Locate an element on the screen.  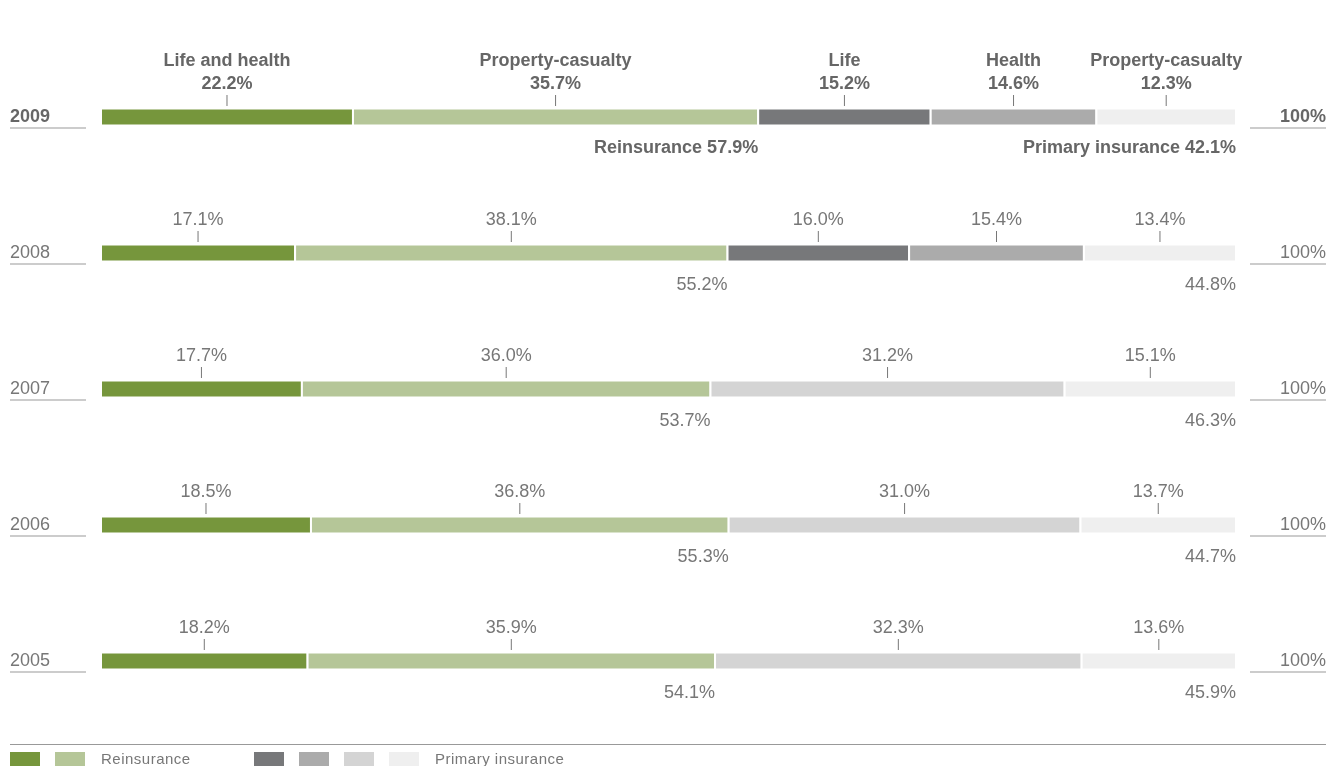
data-label: 17.1% is located at coordinates (198, 219).